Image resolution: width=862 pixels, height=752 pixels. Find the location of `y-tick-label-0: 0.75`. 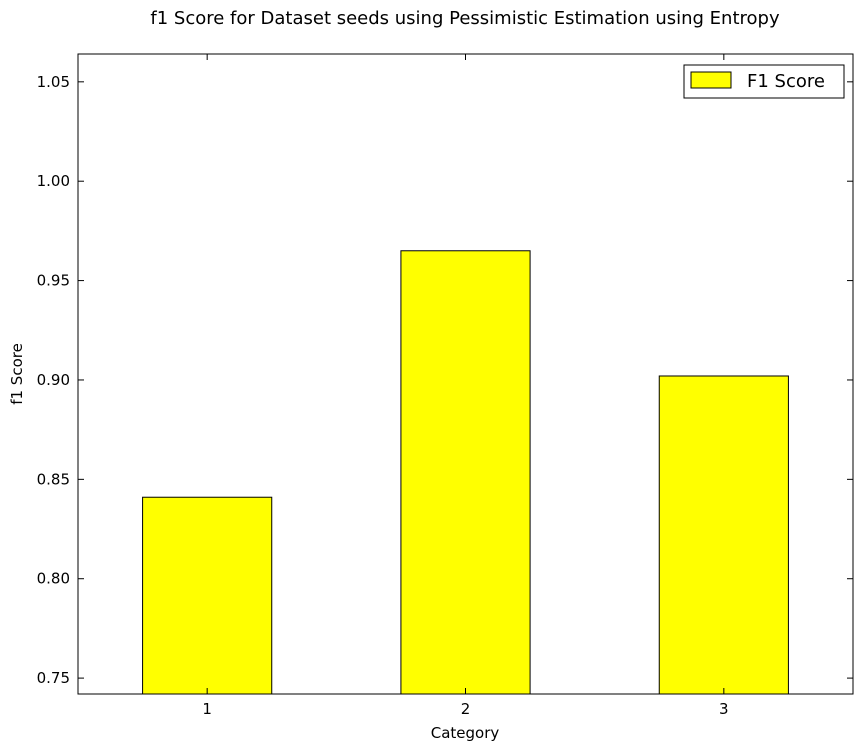

y-tick-label-0: 0.75 is located at coordinates (53, 678).